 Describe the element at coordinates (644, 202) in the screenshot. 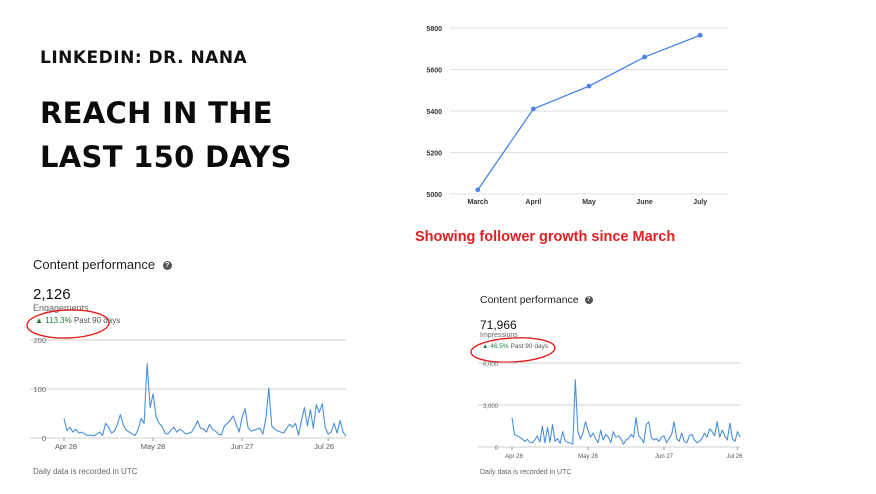

I see `x-tick-label: June` at that location.